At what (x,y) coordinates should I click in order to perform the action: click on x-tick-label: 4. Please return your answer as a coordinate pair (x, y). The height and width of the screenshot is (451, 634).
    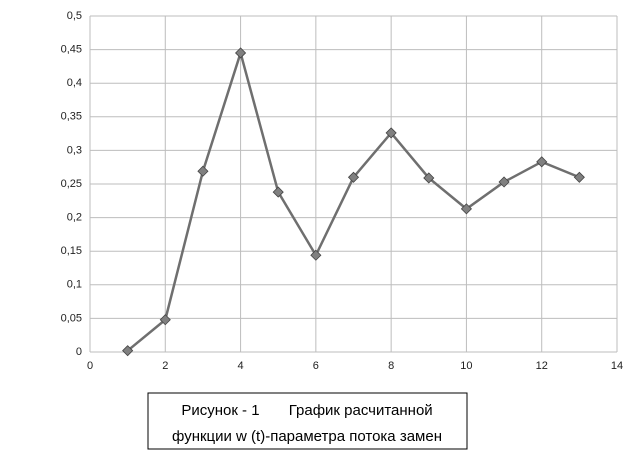
    Looking at the image, I should click on (241, 366).